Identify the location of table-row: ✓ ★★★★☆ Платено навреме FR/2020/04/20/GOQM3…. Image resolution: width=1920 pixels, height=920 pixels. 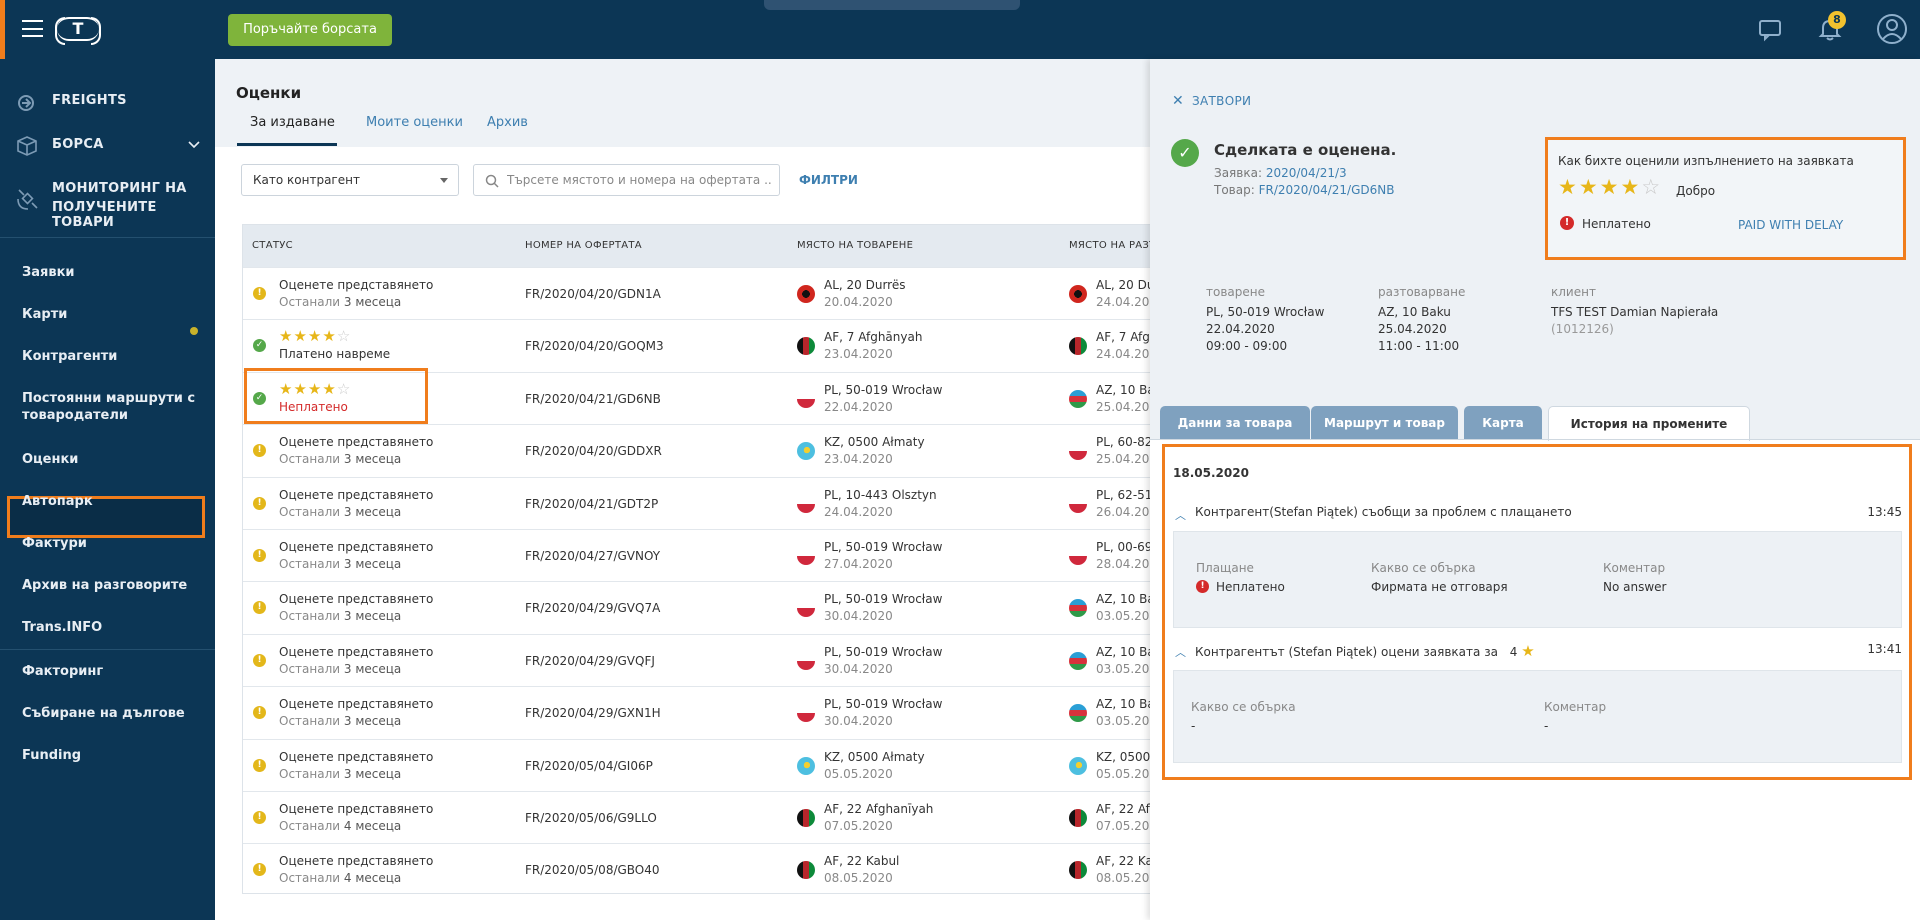
(718, 345).